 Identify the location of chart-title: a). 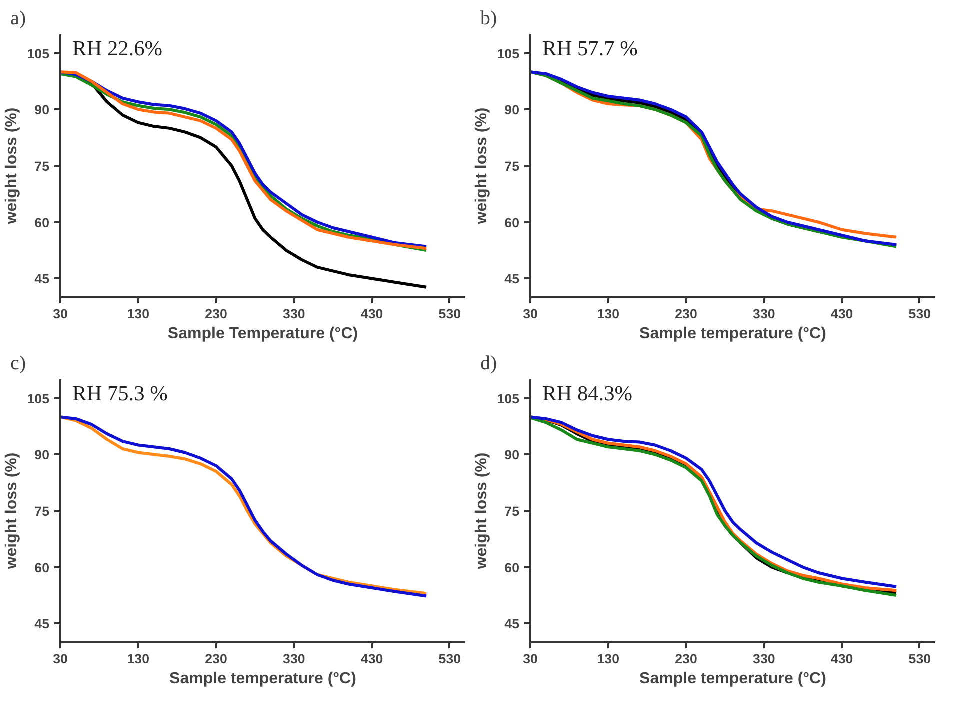
(18, 19).